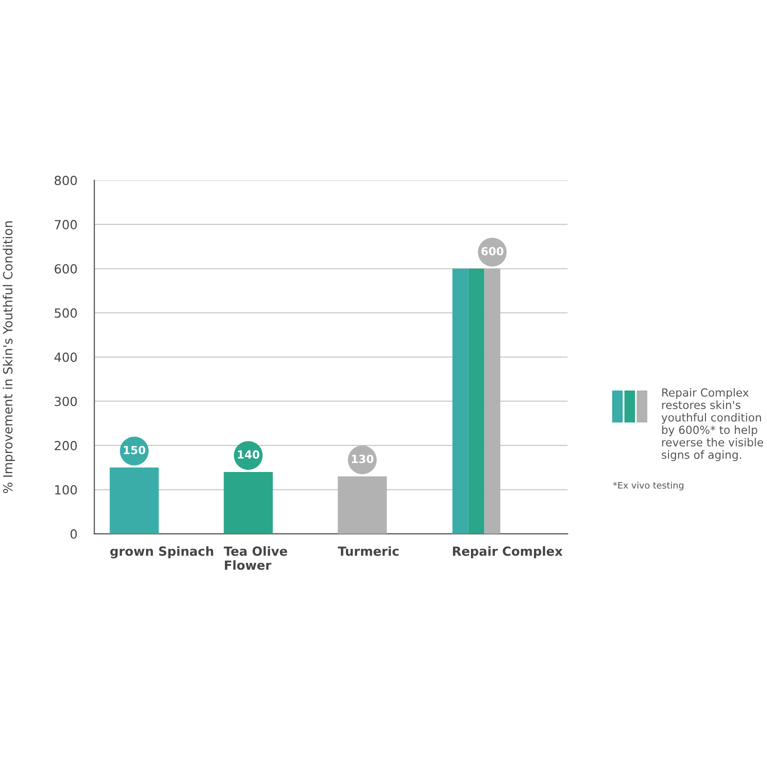 The image size is (767, 767). Describe the element at coordinates (65, 181) in the screenshot. I see `y-tick-label: 800` at that location.